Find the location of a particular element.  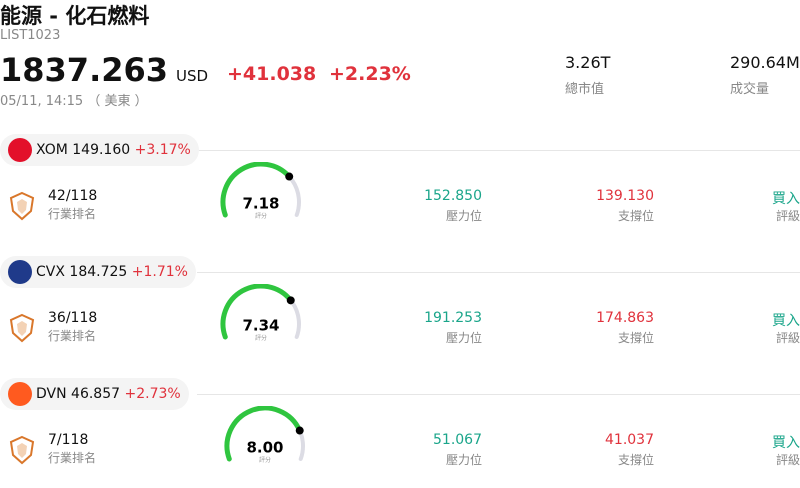

stock-price: 46.857 is located at coordinates (96, 394).